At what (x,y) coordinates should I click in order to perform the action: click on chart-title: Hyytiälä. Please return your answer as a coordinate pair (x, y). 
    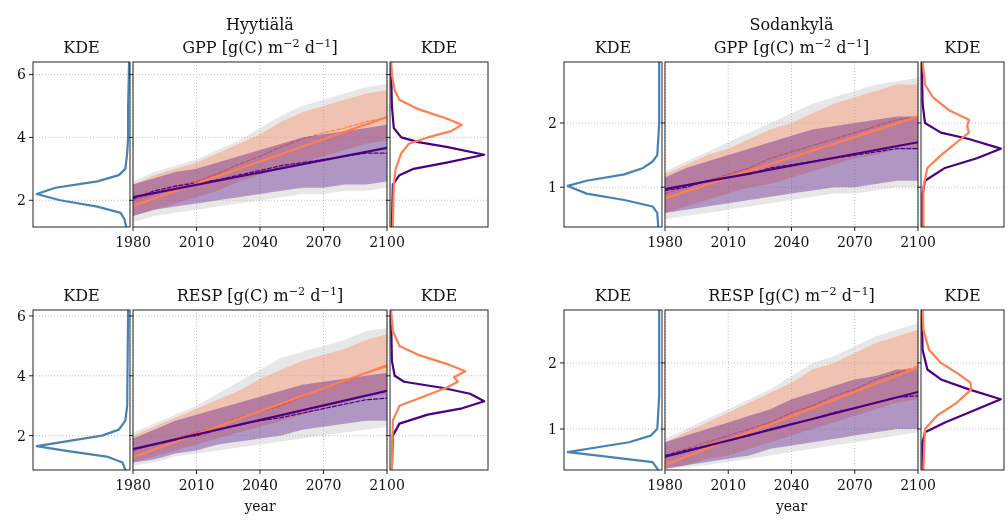
    Looking at the image, I should click on (260, 24).